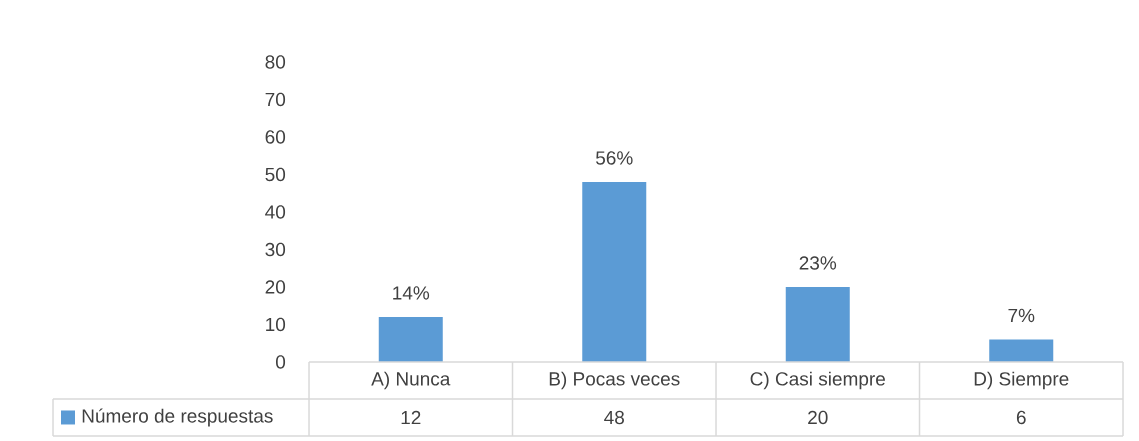 Image resolution: width=1139 pixels, height=441 pixels. What do you see at coordinates (818, 263) in the screenshot?
I see `annotation: 23%` at bounding box center [818, 263].